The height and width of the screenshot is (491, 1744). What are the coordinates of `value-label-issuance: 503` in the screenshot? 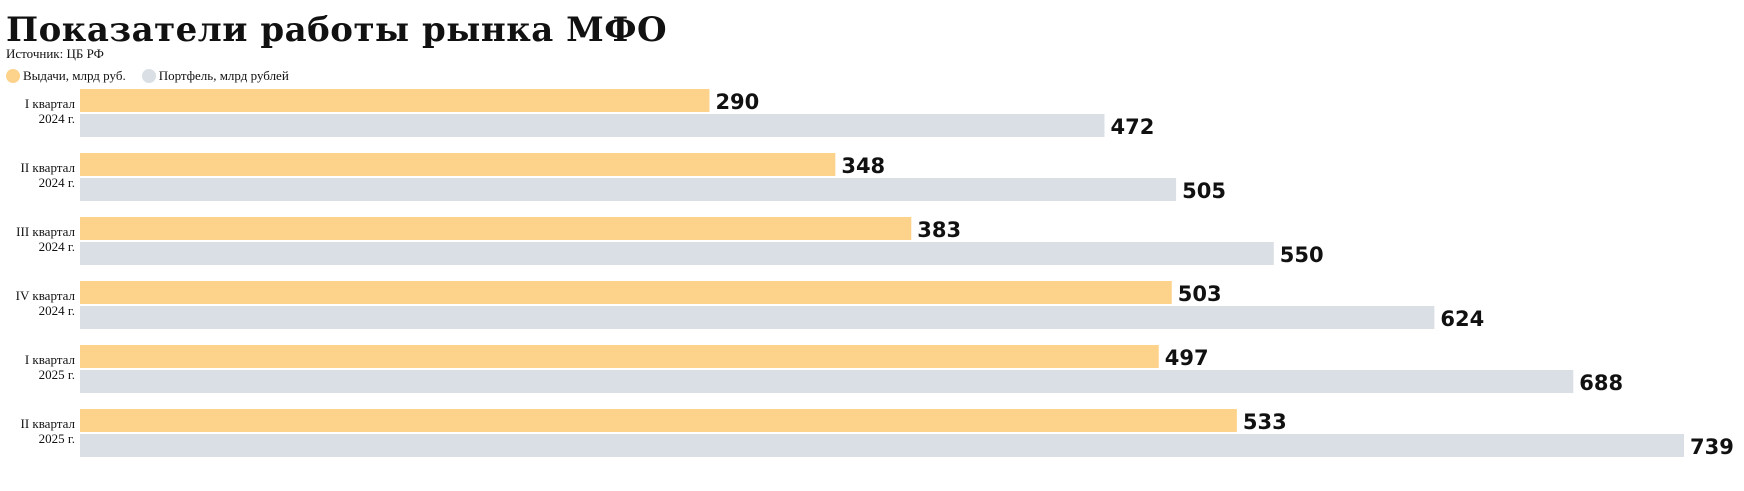 It's located at (1200, 294).